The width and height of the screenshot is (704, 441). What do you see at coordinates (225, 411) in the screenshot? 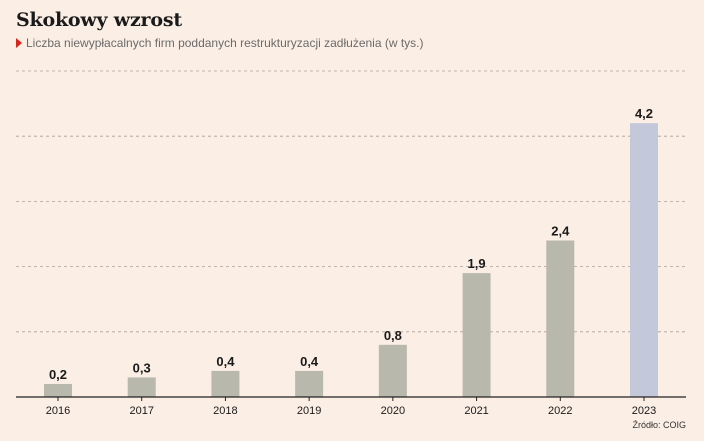
I see `x-tick-label: 2018` at bounding box center [225, 411].